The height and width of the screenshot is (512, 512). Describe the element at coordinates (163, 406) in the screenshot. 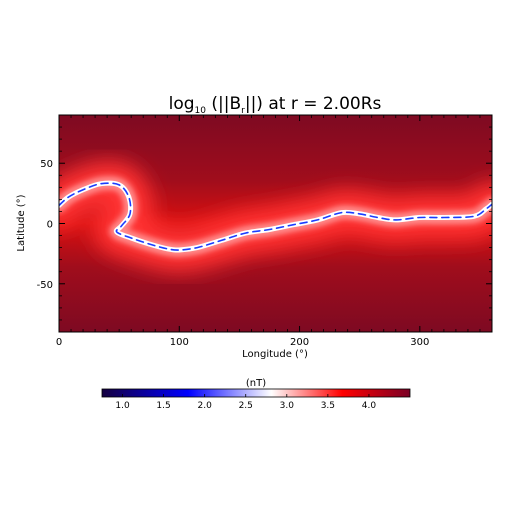

I see `colorbar-tick-label: 1.5` at that location.